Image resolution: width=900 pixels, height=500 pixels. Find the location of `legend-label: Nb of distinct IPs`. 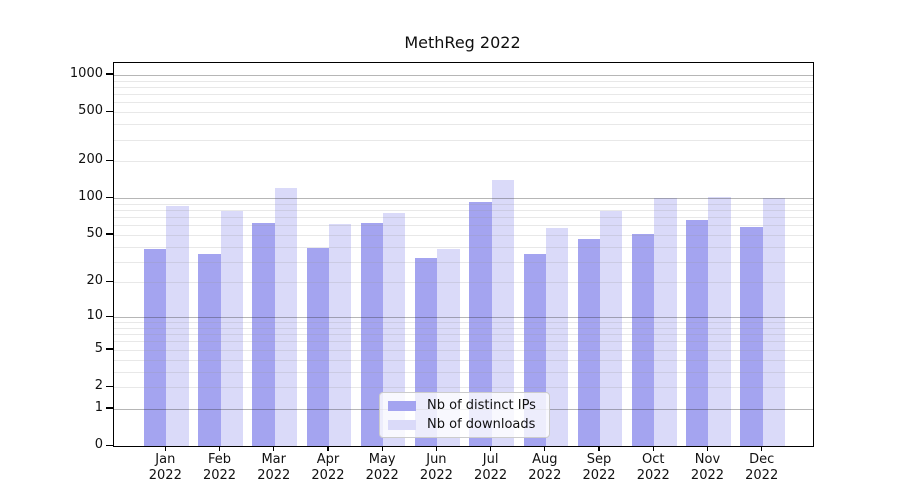

legend-label: Nb of distinct IPs is located at coordinates (481, 405).